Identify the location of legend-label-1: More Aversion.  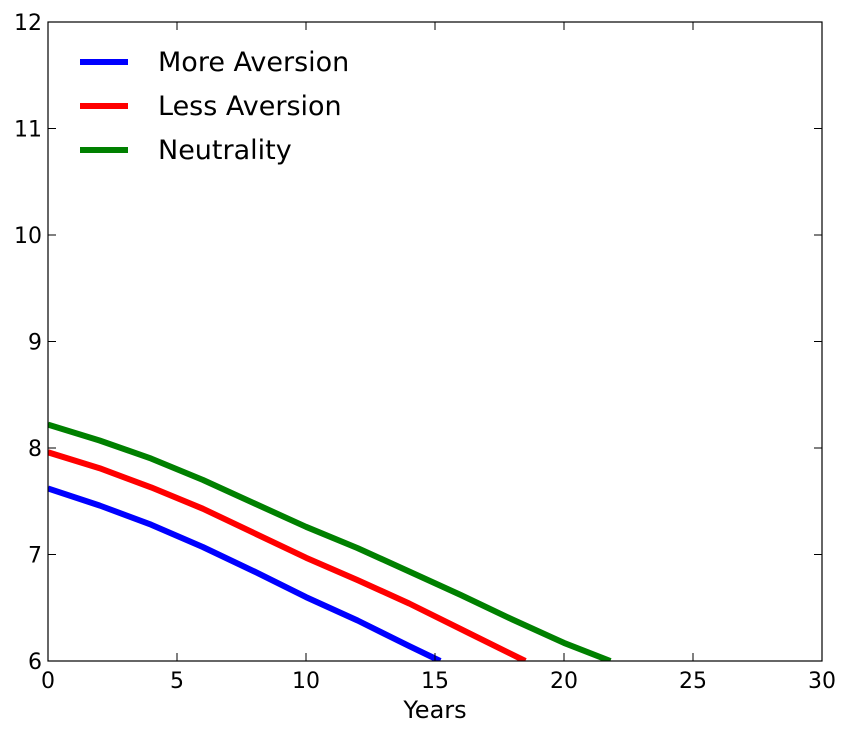
(253, 62).